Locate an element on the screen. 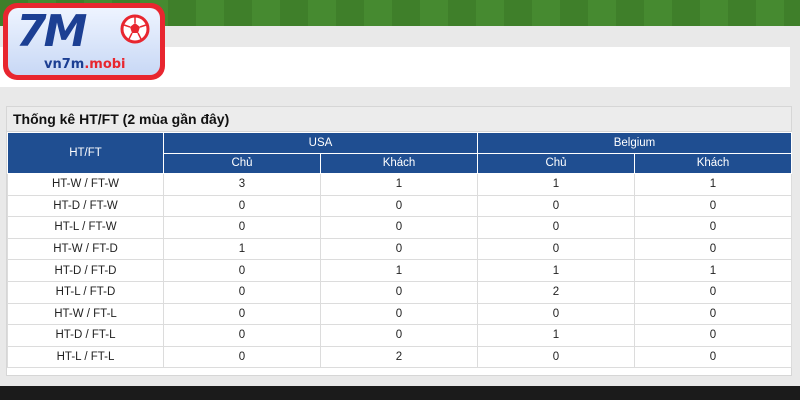  row-label: HT-W / FT-W is located at coordinates (85, 184).